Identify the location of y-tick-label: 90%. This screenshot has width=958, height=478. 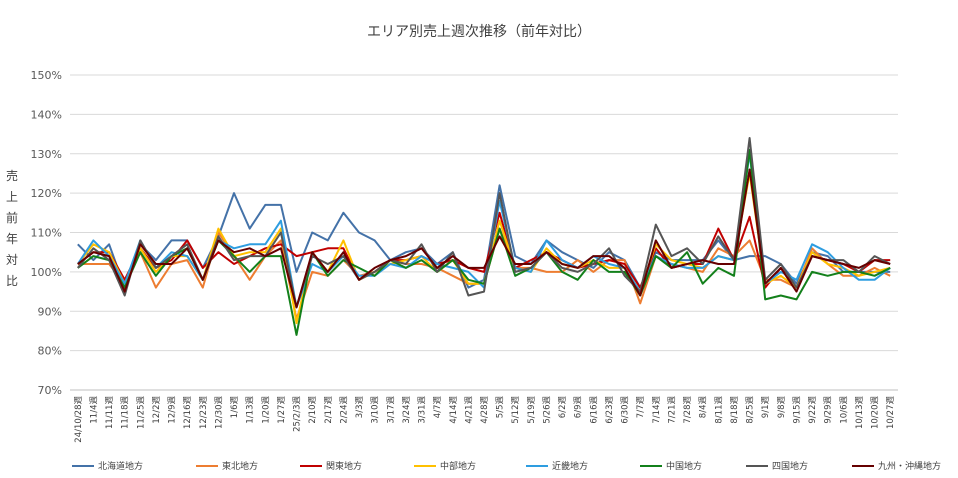
(50, 311).